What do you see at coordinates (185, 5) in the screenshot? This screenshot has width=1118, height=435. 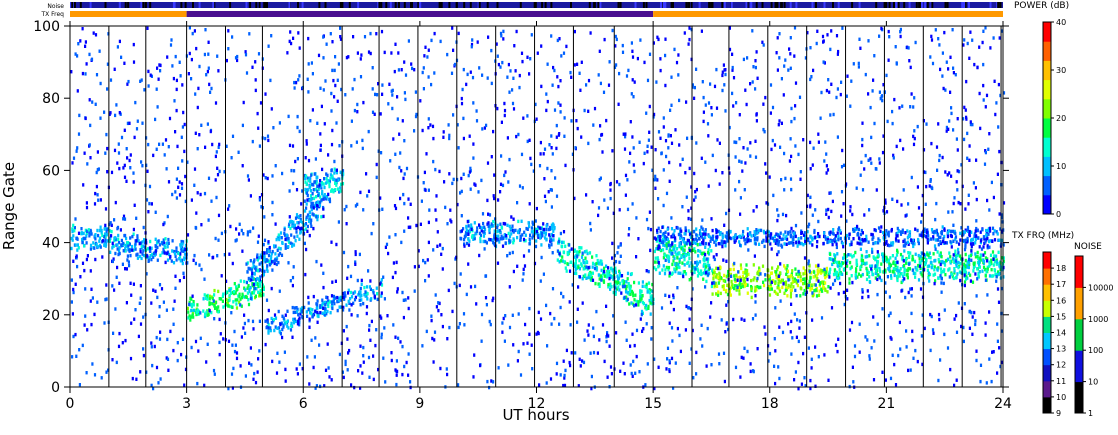 I see `noise-strip-mark` at bounding box center [185, 5].